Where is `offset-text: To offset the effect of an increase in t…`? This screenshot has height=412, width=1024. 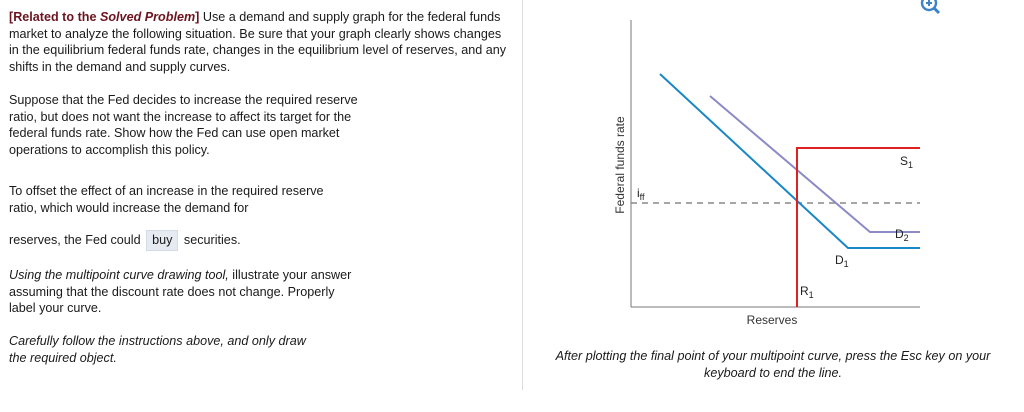
offset-text: To offset the effect of an increase in t… is located at coordinates (166, 199).